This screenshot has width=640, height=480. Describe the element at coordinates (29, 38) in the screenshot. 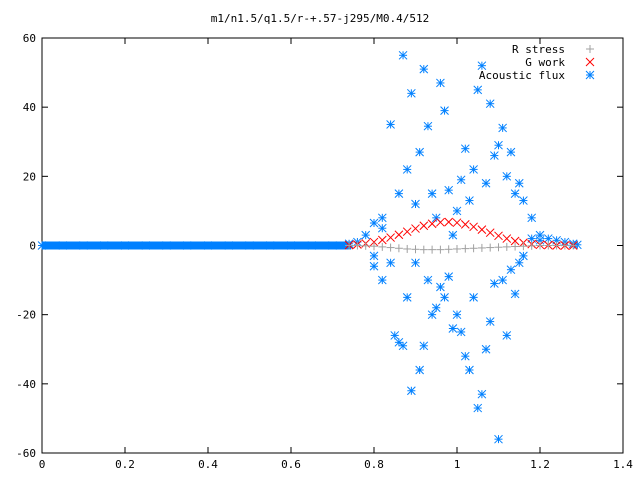

I see `y-tick-label: 60` at that location.